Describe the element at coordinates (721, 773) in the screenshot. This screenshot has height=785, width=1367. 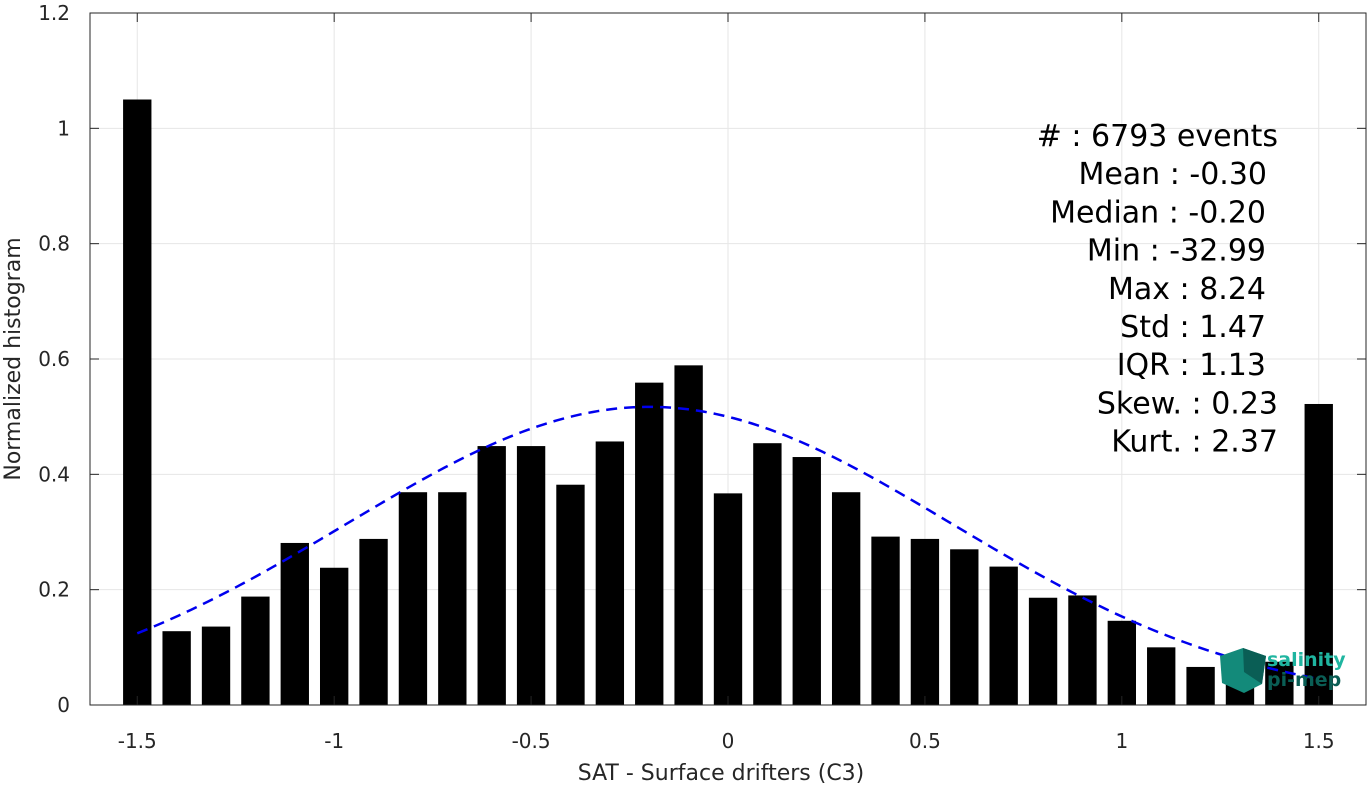
I see `x-axis-label: SAT - Surface drifters (C3)` at that location.